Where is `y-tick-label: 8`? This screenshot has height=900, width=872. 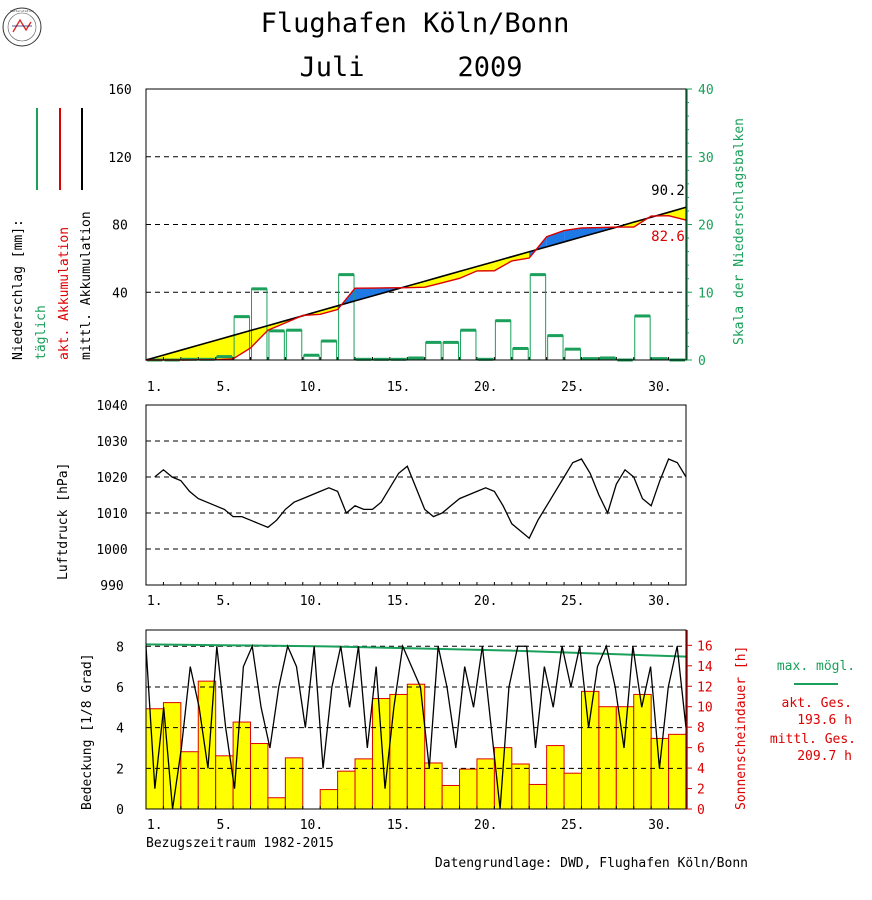
y-tick-label: 8 is located at coordinates (120, 647).